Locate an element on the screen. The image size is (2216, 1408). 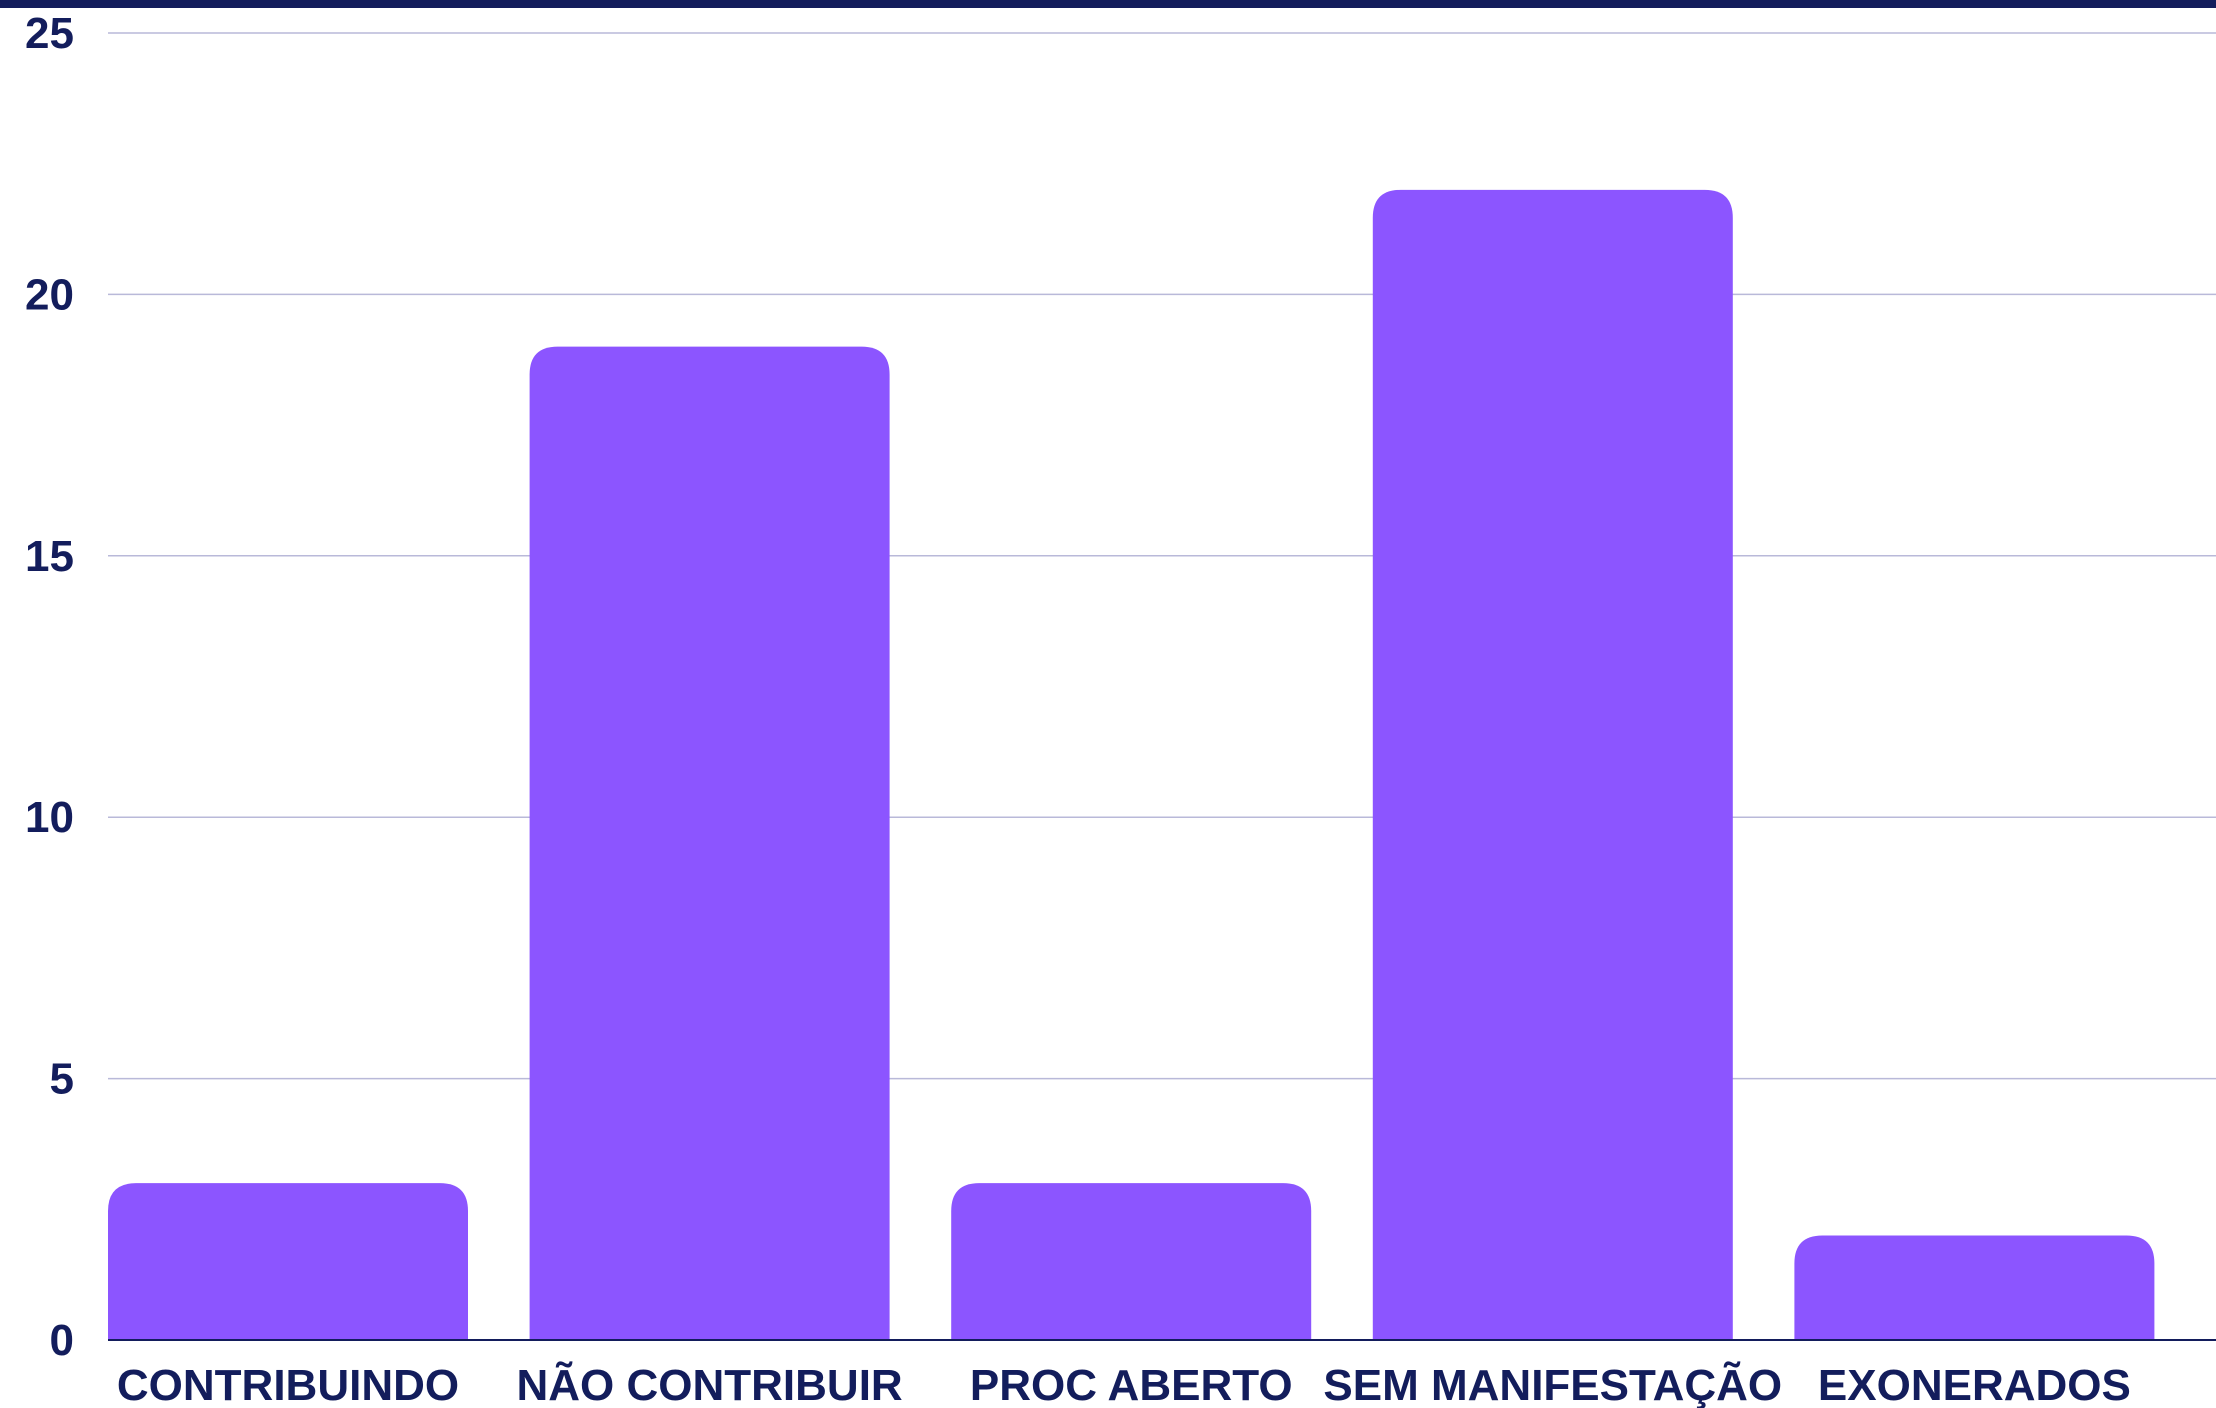
top-rule is located at coordinates (1108, 4).